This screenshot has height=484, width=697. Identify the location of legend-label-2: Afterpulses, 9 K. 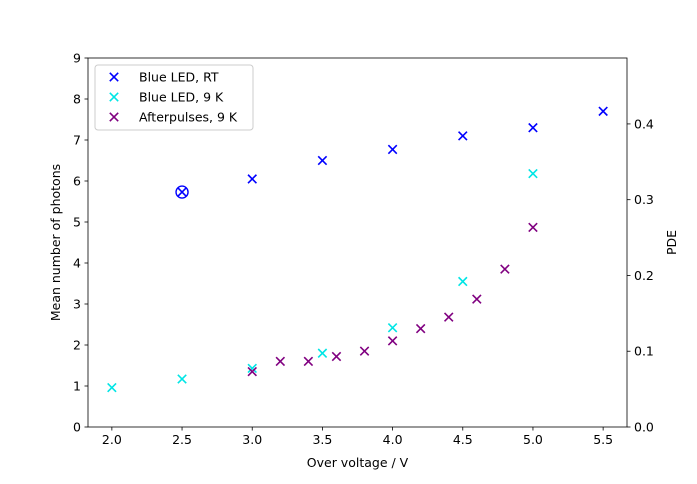
(188, 117).